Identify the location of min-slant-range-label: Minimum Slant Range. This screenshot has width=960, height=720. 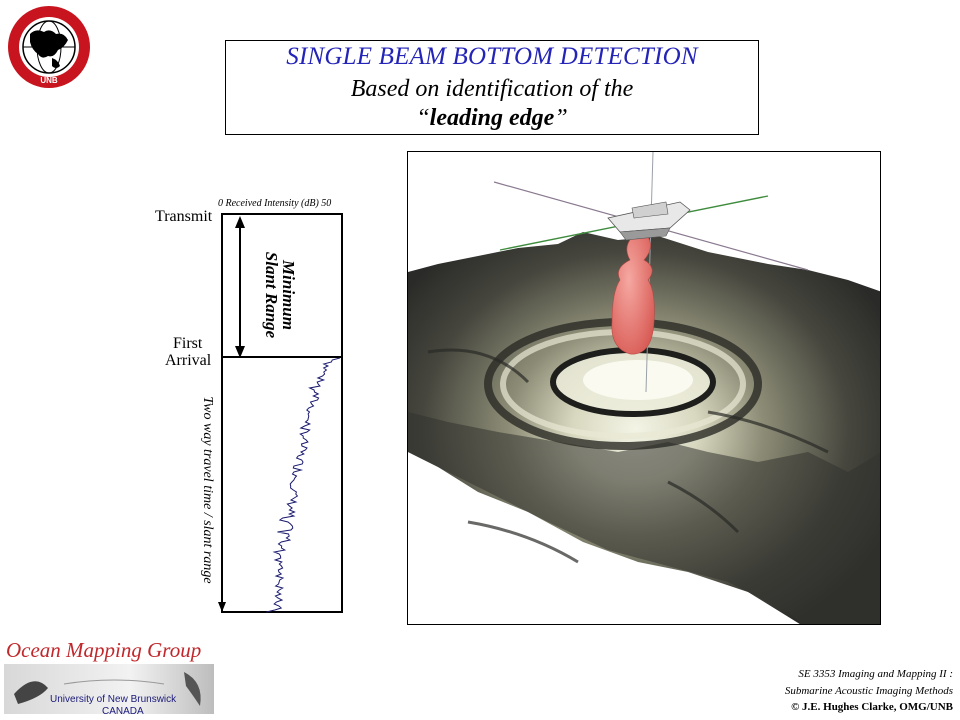
(261, 295).